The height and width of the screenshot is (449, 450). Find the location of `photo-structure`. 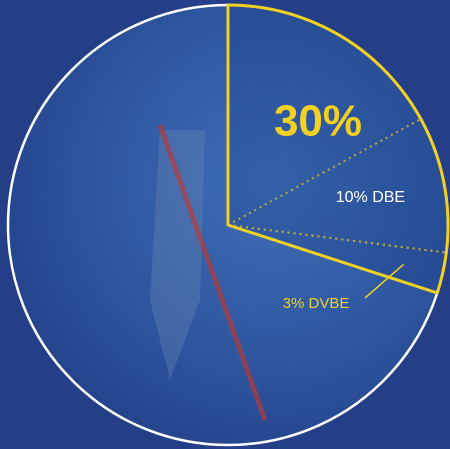

photo-structure is located at coordinates (177, 255).